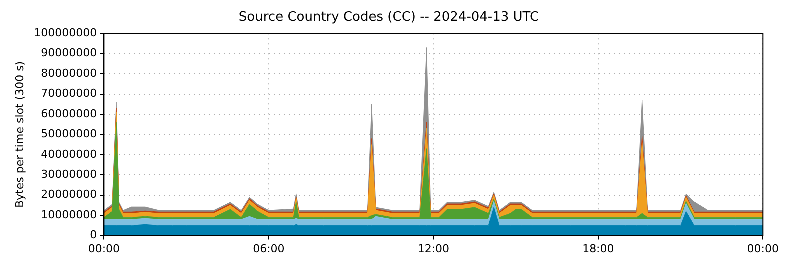  Describe the element at coordinates (69, 195) in the screenshot. I see `y-tick-label: 20000000` at that location.